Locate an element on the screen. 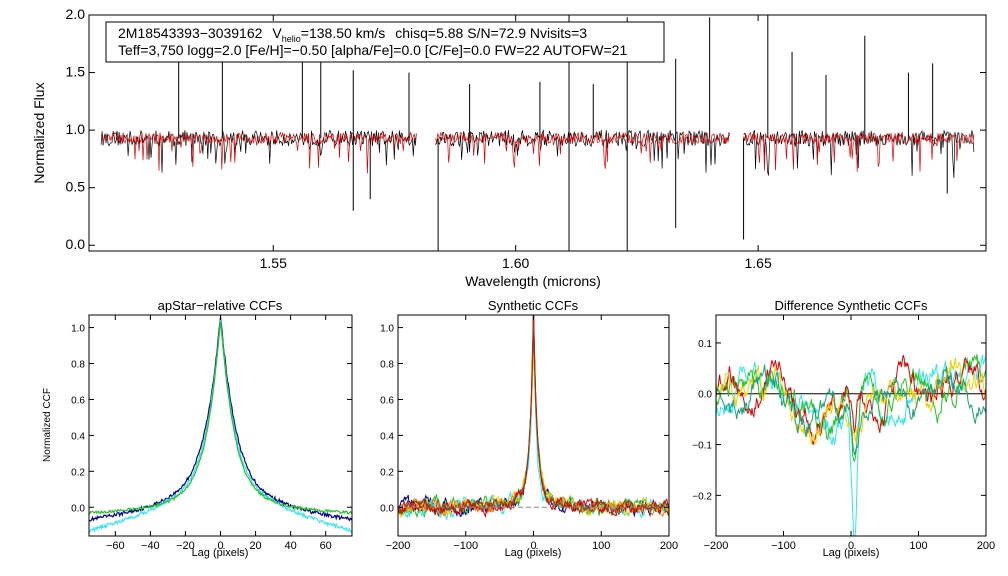  difference-ccf-frame is located at coordinates (851, 425).